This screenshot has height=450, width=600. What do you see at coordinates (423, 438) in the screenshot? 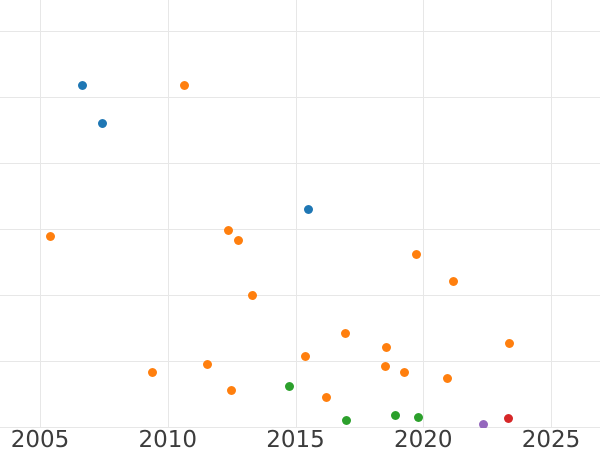
I see `x-tick-label: 2020` at bounding box center [423, 438].